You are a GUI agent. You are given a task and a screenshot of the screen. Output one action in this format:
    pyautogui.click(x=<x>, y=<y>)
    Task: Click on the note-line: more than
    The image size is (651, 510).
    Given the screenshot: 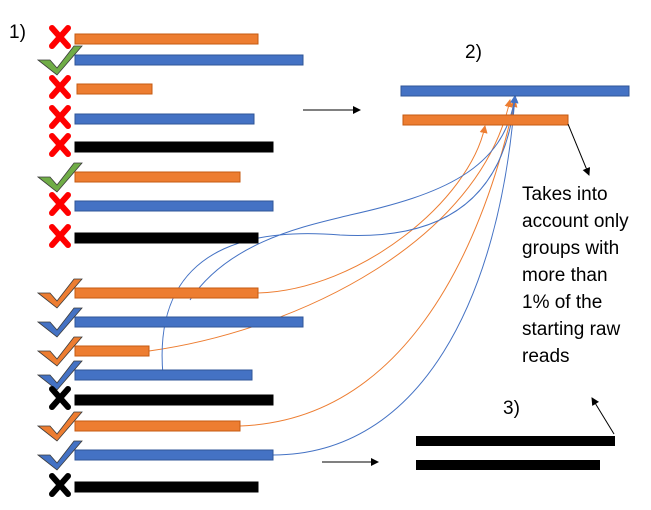 What is the action you would take?
    pyautogui.click(x=565, y=275)
    